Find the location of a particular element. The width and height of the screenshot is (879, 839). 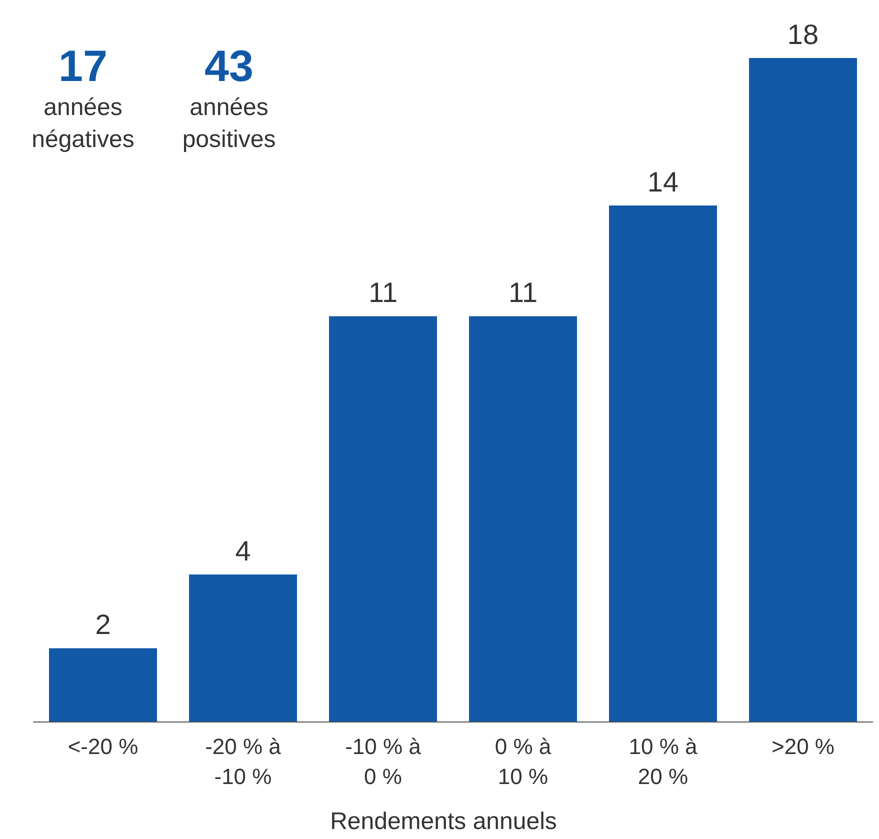

x-tick-label: <-20 % is located at coordinates (103, 746).